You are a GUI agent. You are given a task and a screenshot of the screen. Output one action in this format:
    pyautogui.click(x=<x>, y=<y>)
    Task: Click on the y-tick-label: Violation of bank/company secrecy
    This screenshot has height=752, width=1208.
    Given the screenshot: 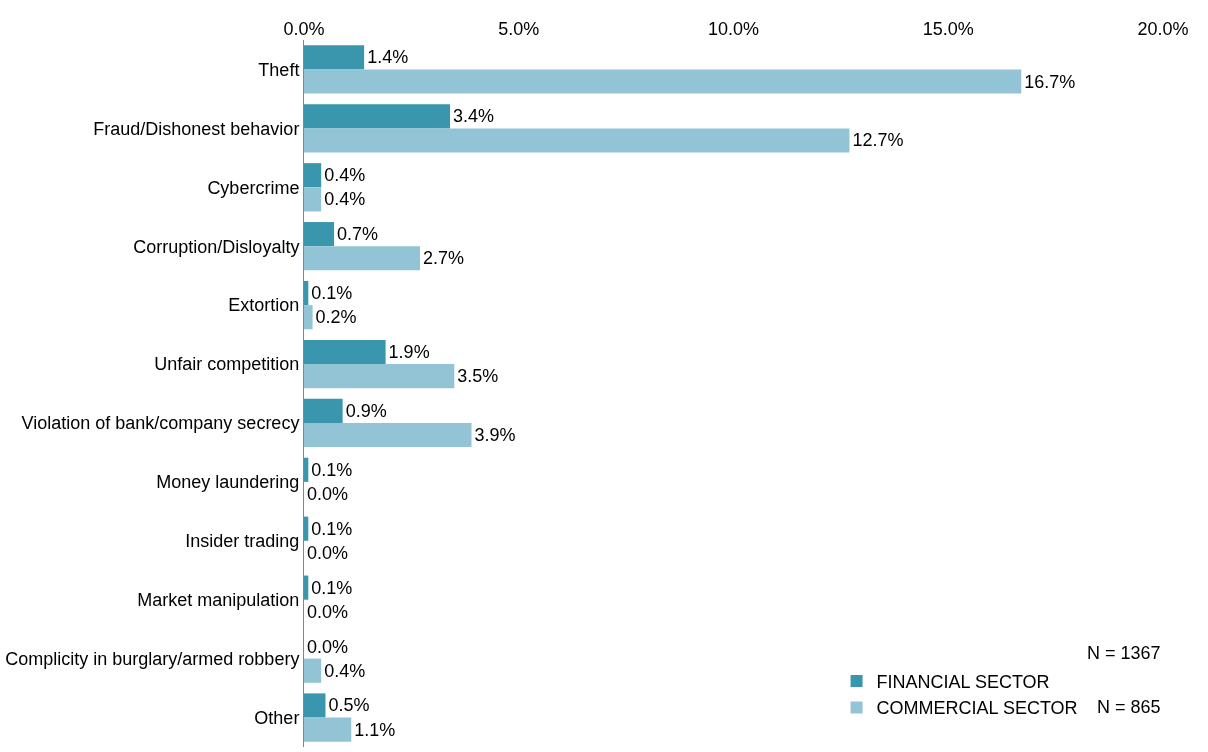 What is the action you would take?
    pyautogui.click(x=160, y=423)
    